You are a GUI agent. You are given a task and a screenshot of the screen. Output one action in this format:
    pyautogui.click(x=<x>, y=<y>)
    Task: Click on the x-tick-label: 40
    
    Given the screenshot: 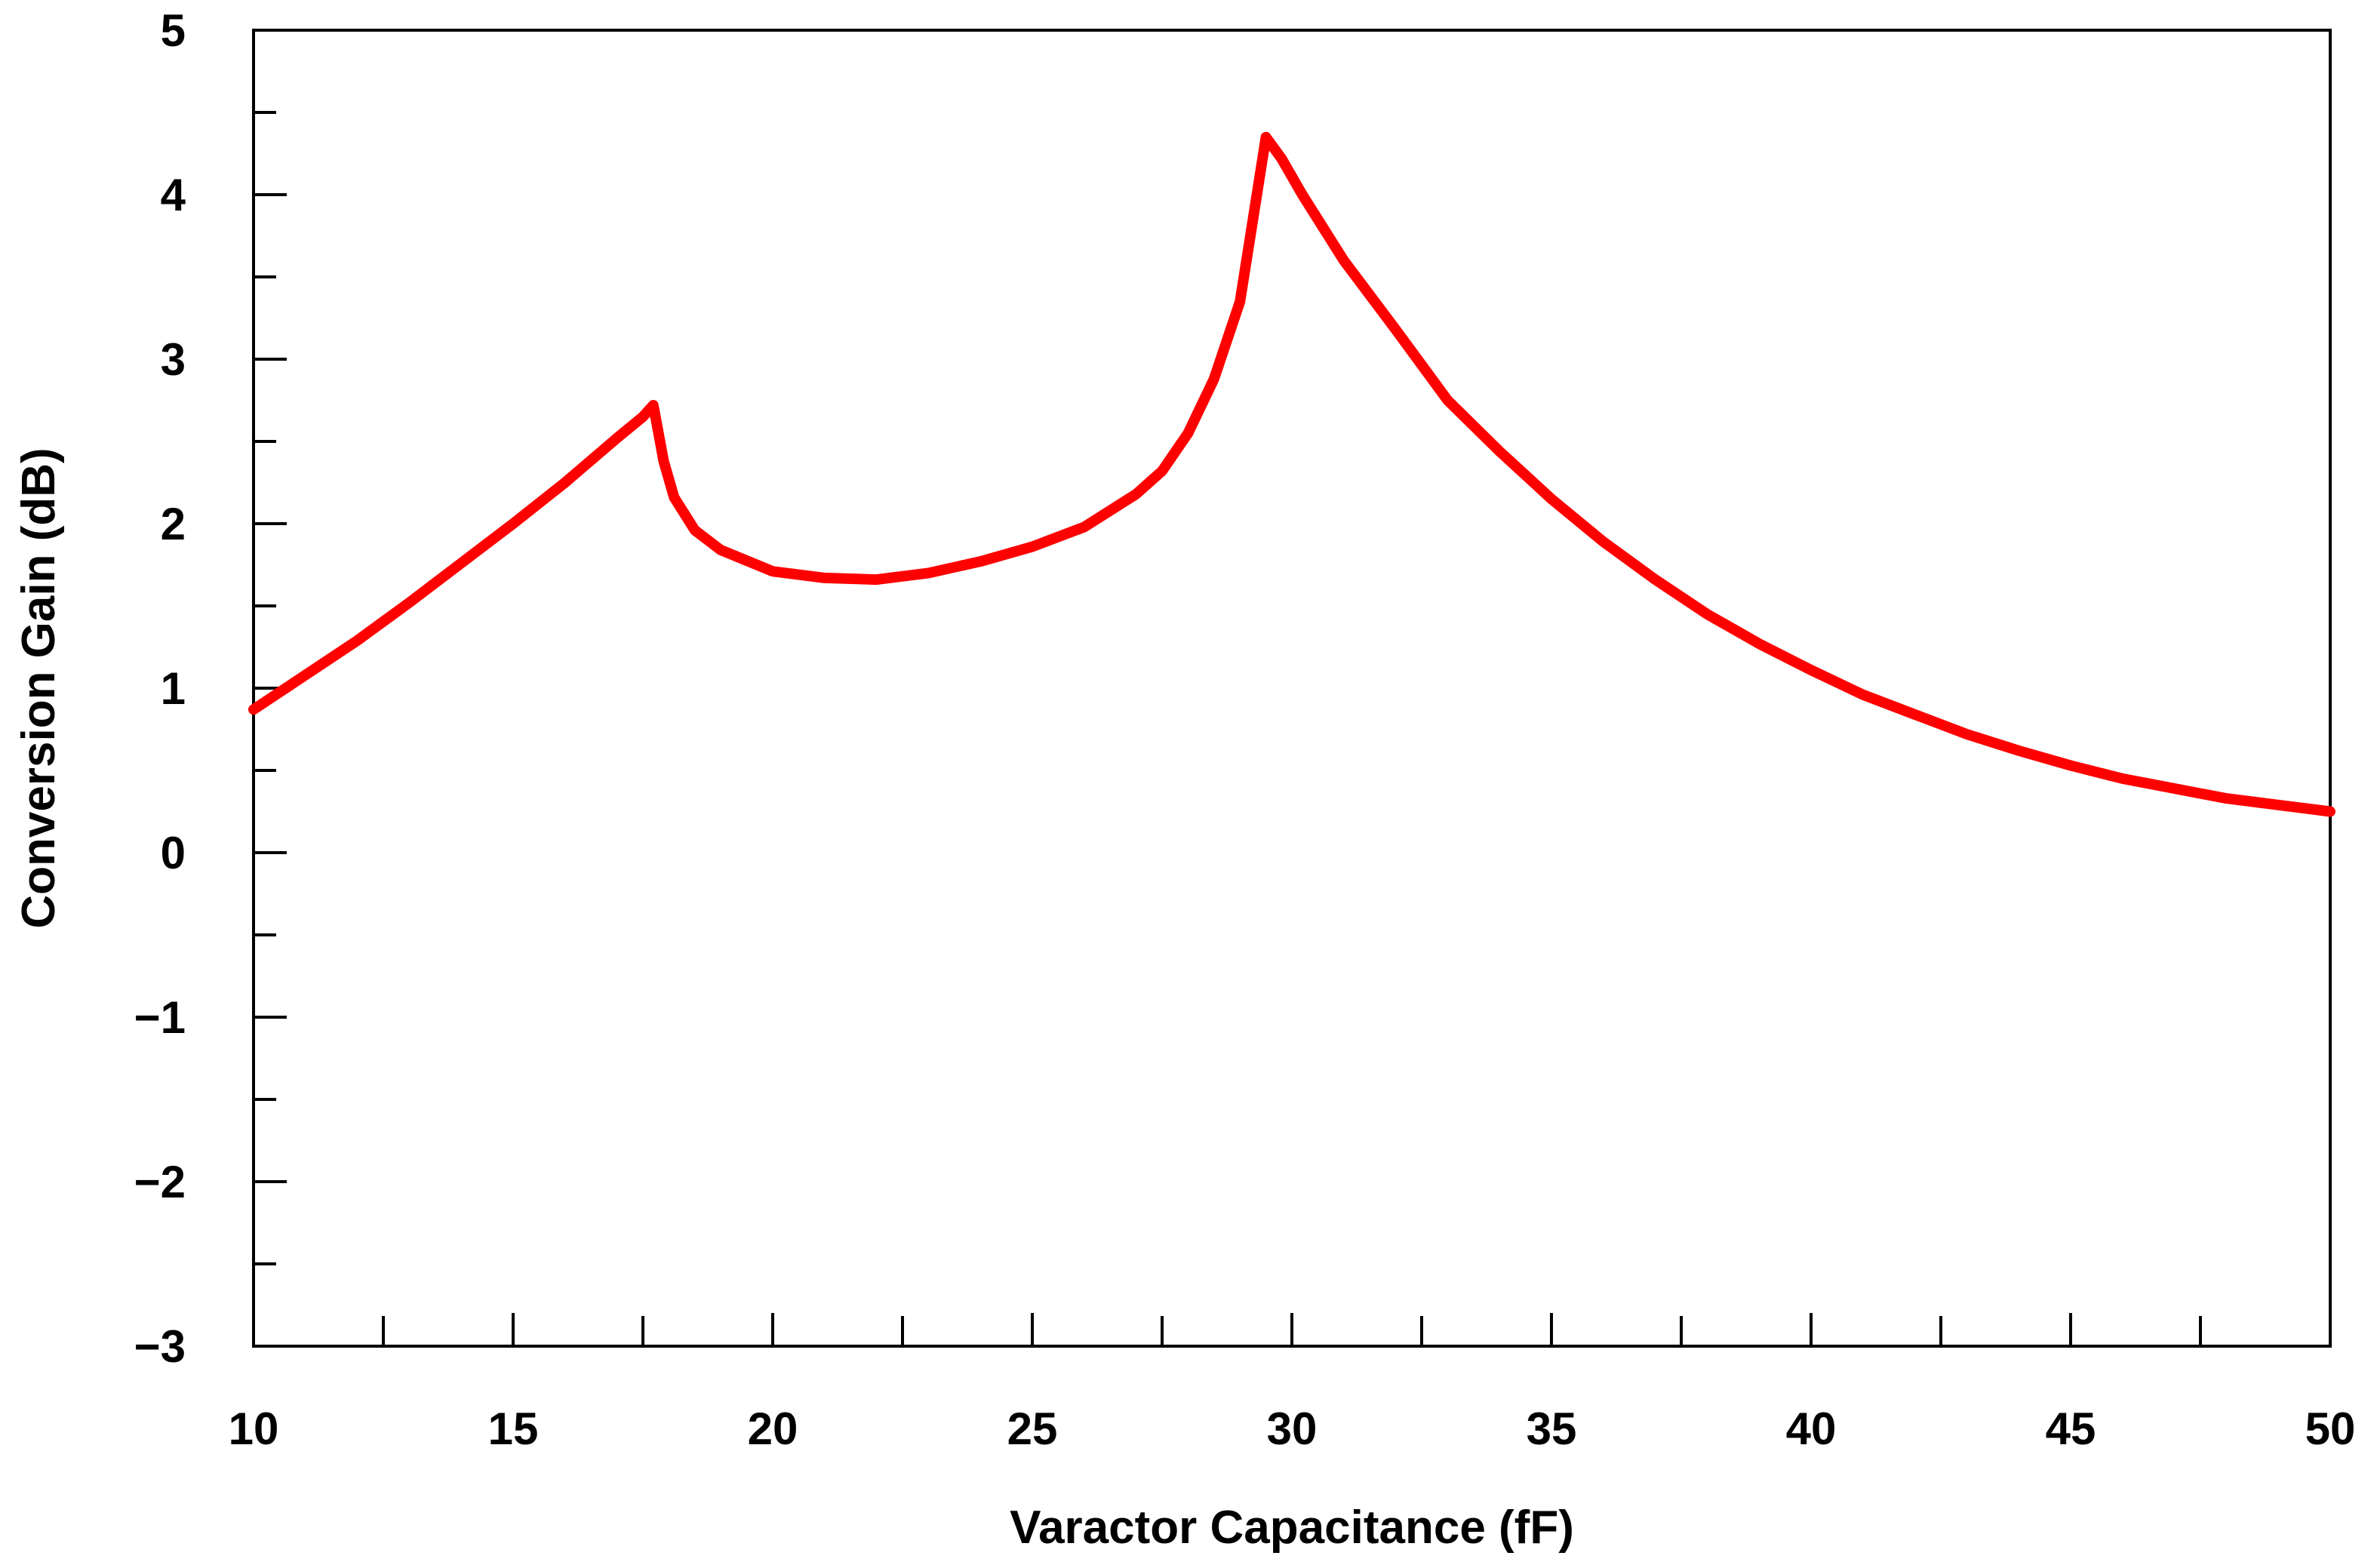 What is the action you would take?
    pyautogui.click(x=1812, y=1429)
    